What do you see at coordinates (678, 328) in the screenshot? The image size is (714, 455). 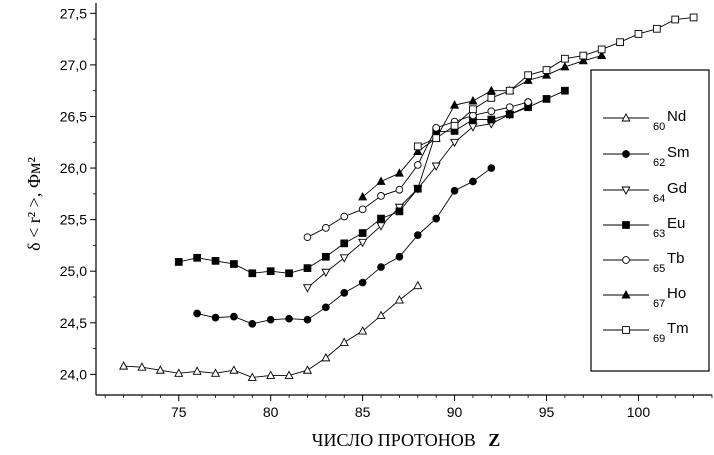 I see `legend-element-name: Tm` at bounding box center [678, 328].